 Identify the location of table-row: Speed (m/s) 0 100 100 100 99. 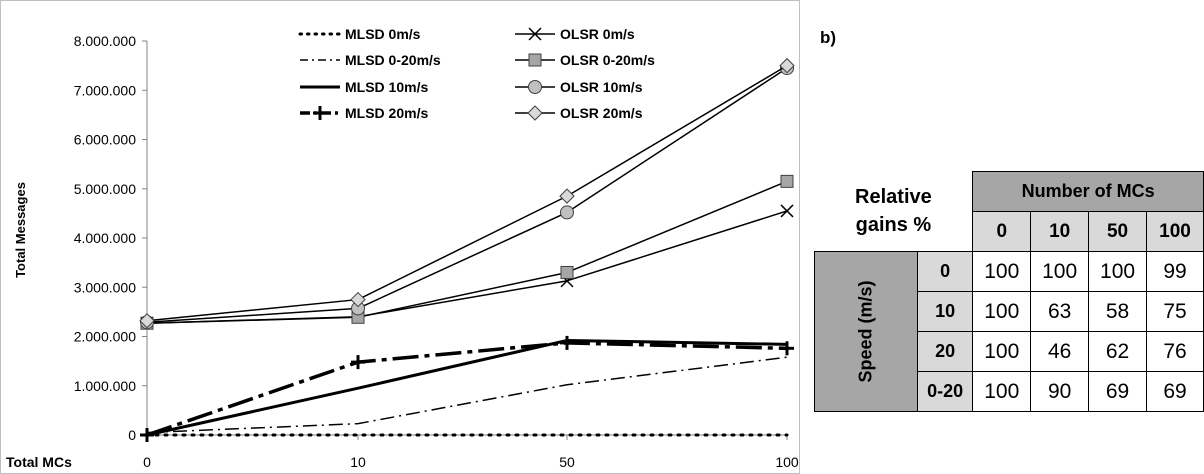
(1008, 331).